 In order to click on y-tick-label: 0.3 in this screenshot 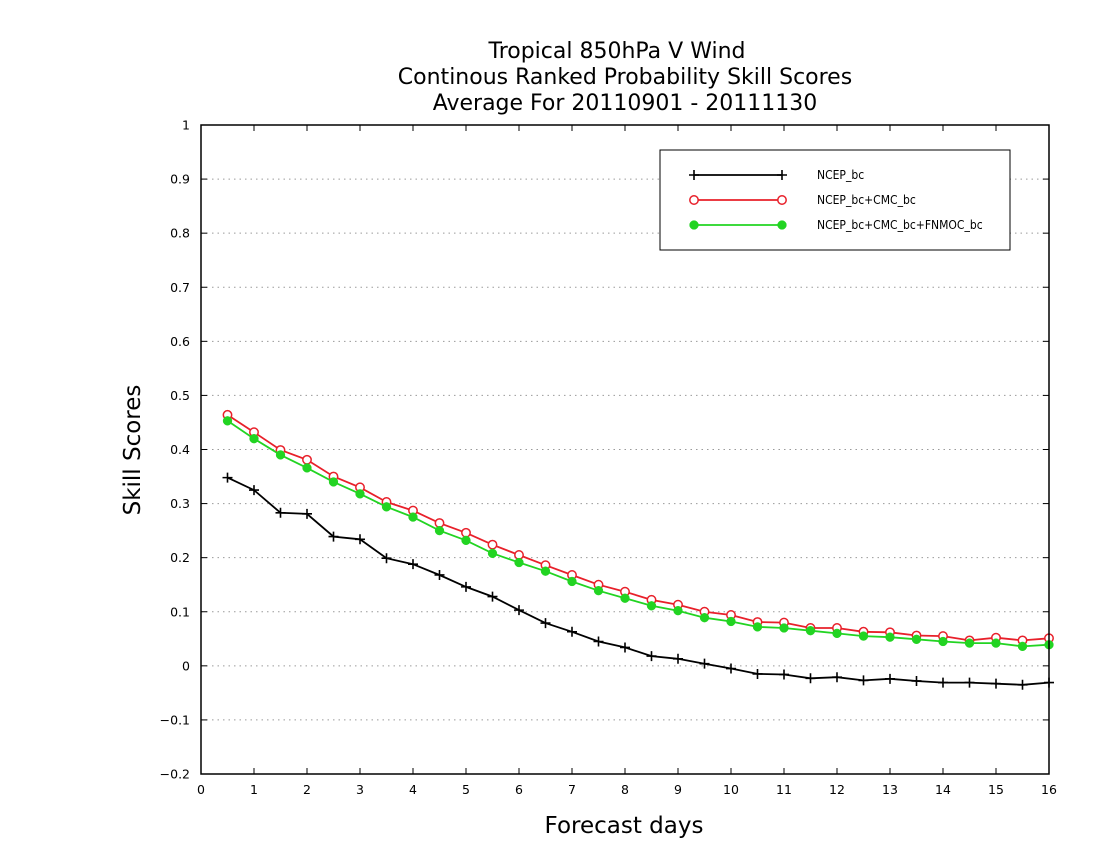, I will do `click(180, 503)`.